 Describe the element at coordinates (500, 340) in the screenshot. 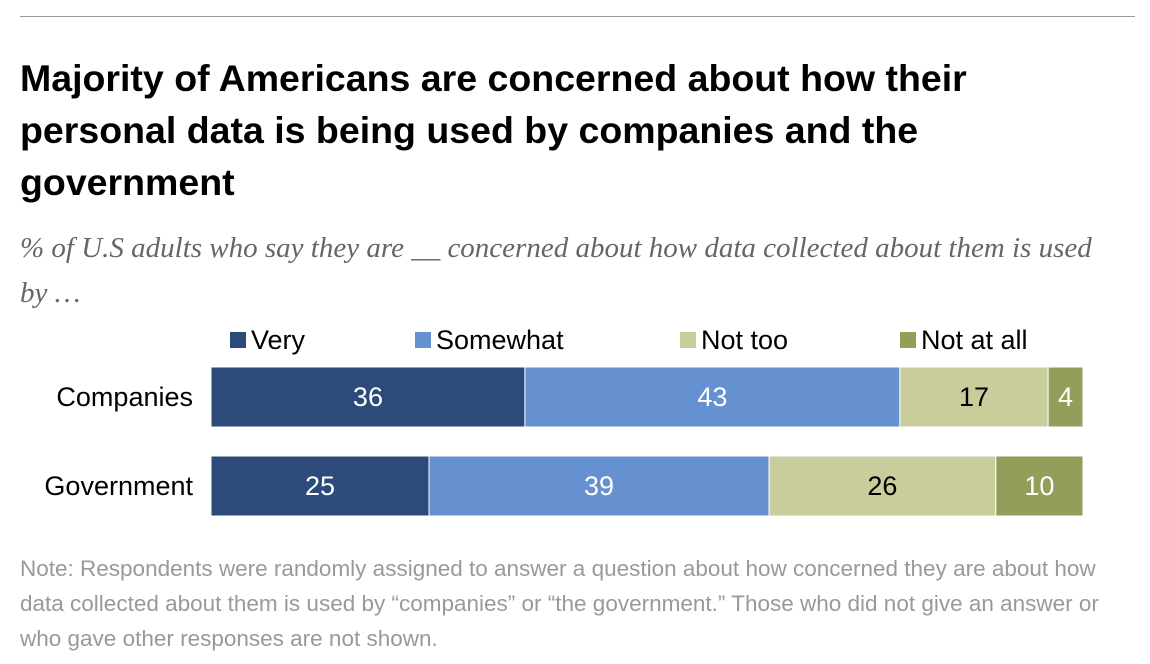

I see `legend-label: Somewhat` at that location.